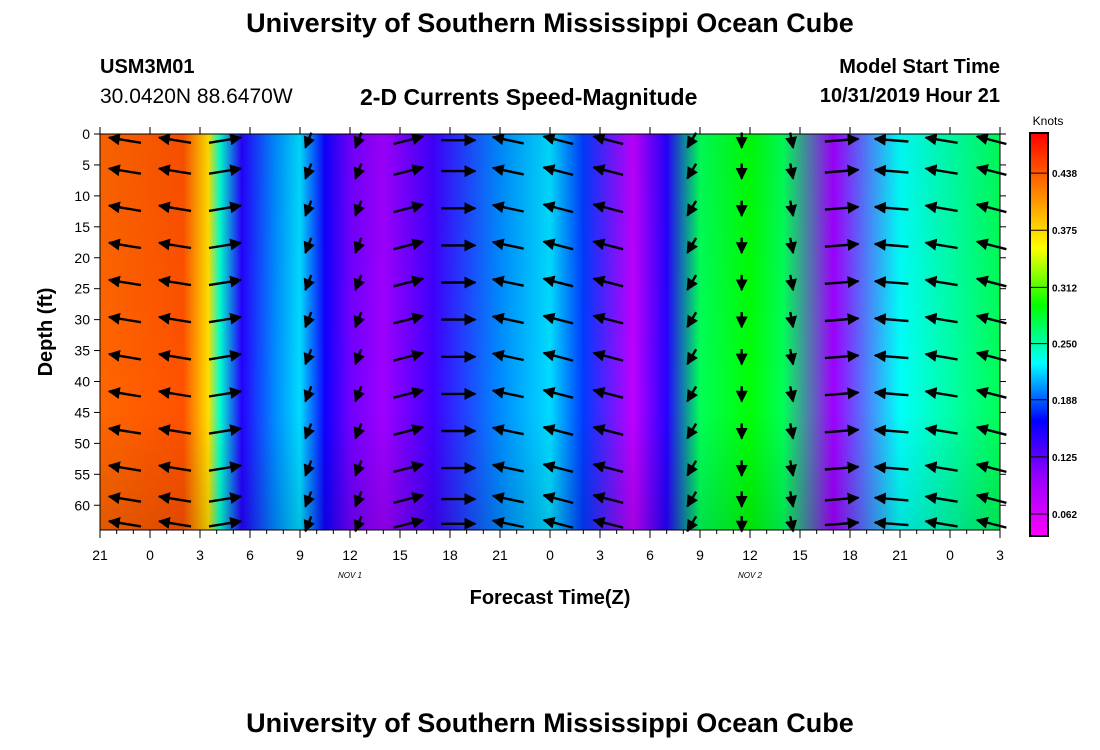 The width and height of the screenshot is (1100, 750). What do you see at coordinates (650, 555) in the screenshot?
I see `x-tick-label: 6` at bounding box center [650, 555].